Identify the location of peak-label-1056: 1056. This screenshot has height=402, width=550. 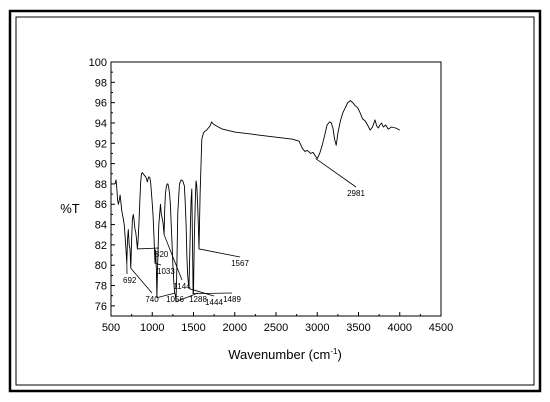
(175, 299).